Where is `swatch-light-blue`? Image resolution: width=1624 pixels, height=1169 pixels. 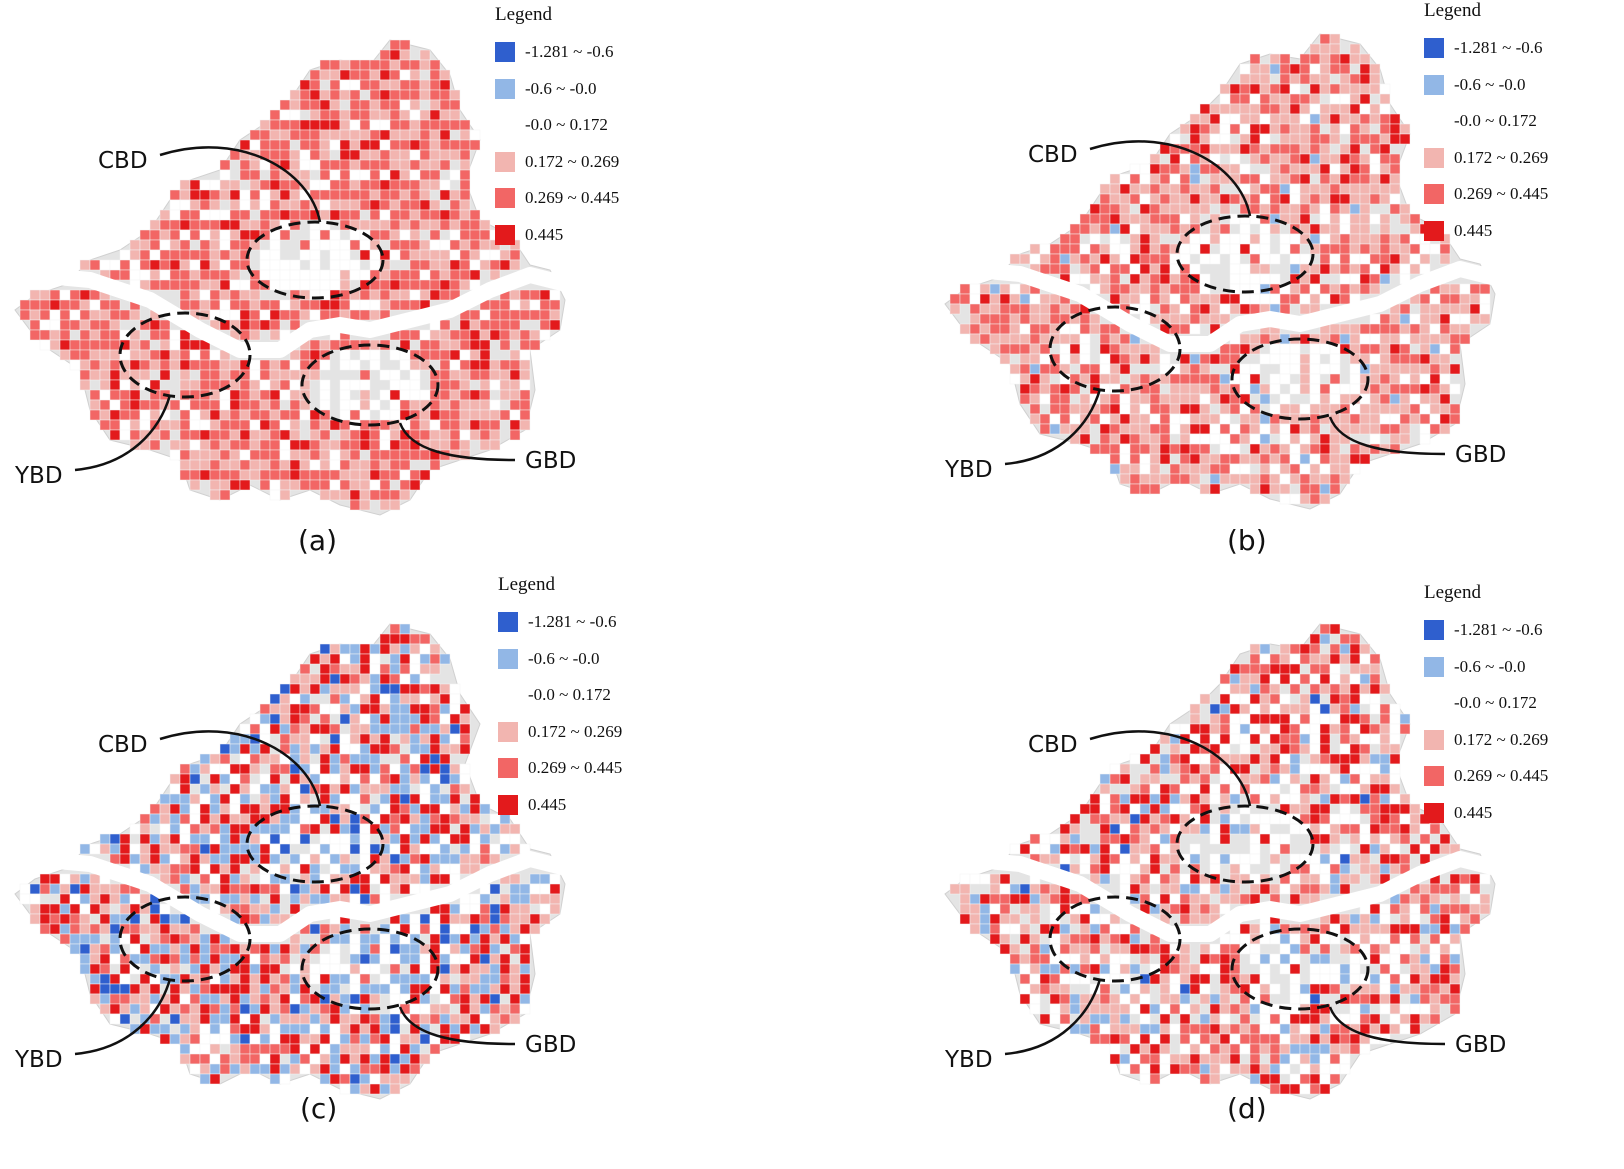
swatch-light-blue is located at coordinates (508, 658).